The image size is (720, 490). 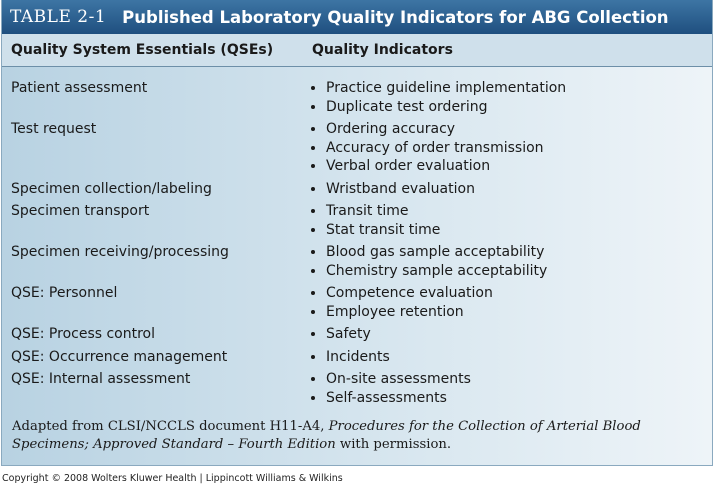 What do you see at coordinates (101, 379) in the screenshot?
I see `qse-cell: QSE: Internal assessment` at bounding box center [101, 379].